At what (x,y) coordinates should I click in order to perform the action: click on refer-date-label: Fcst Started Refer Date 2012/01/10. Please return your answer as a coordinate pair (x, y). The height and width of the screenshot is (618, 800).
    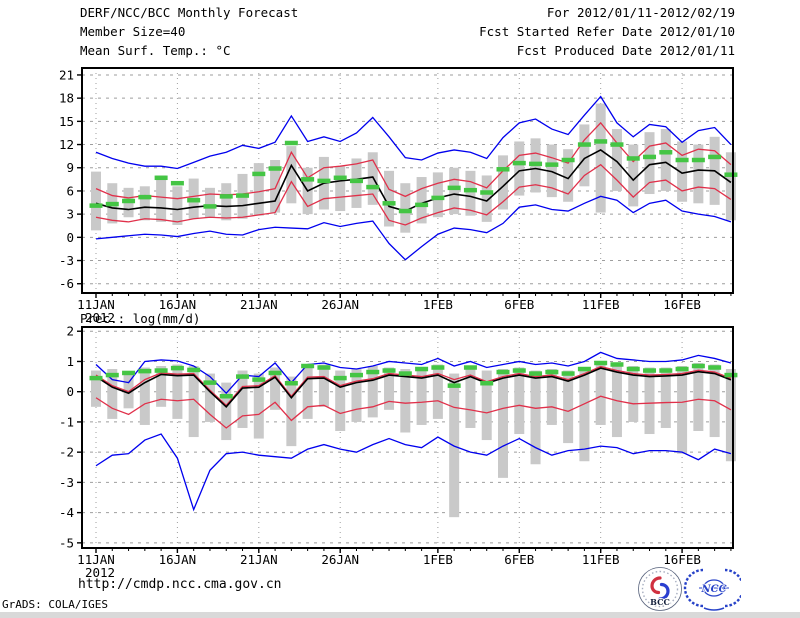
    Looking at the image, I should click on (607, 31).